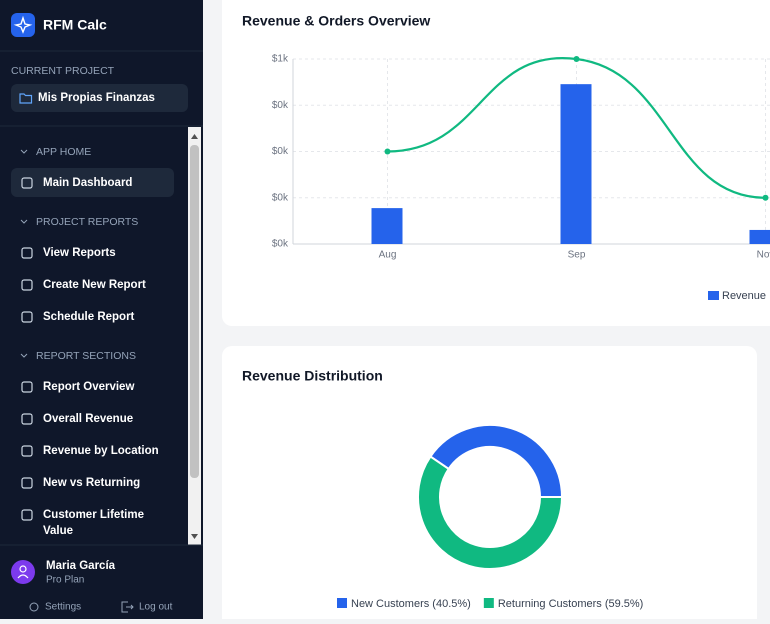 The width and height of the screenshot is (770, 624). I want to click on logout-link: Log out, so click(156, 607).